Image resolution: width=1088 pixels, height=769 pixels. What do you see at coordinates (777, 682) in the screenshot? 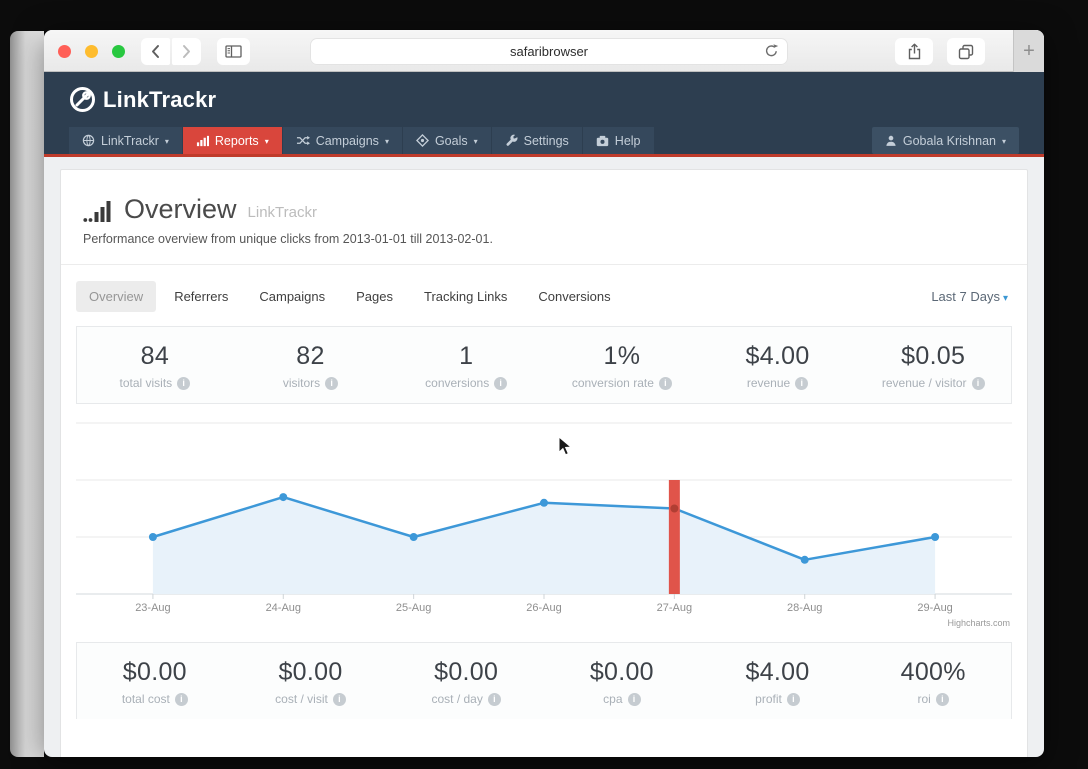
I see `stat-profit: $4.00 profit i` at bounding box center [777, 682].